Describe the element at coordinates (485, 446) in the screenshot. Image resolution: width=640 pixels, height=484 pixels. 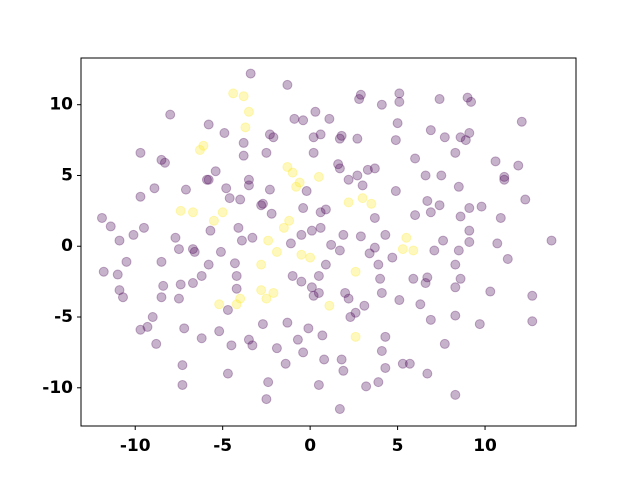
I see `x-tick-label: 10` at that location.